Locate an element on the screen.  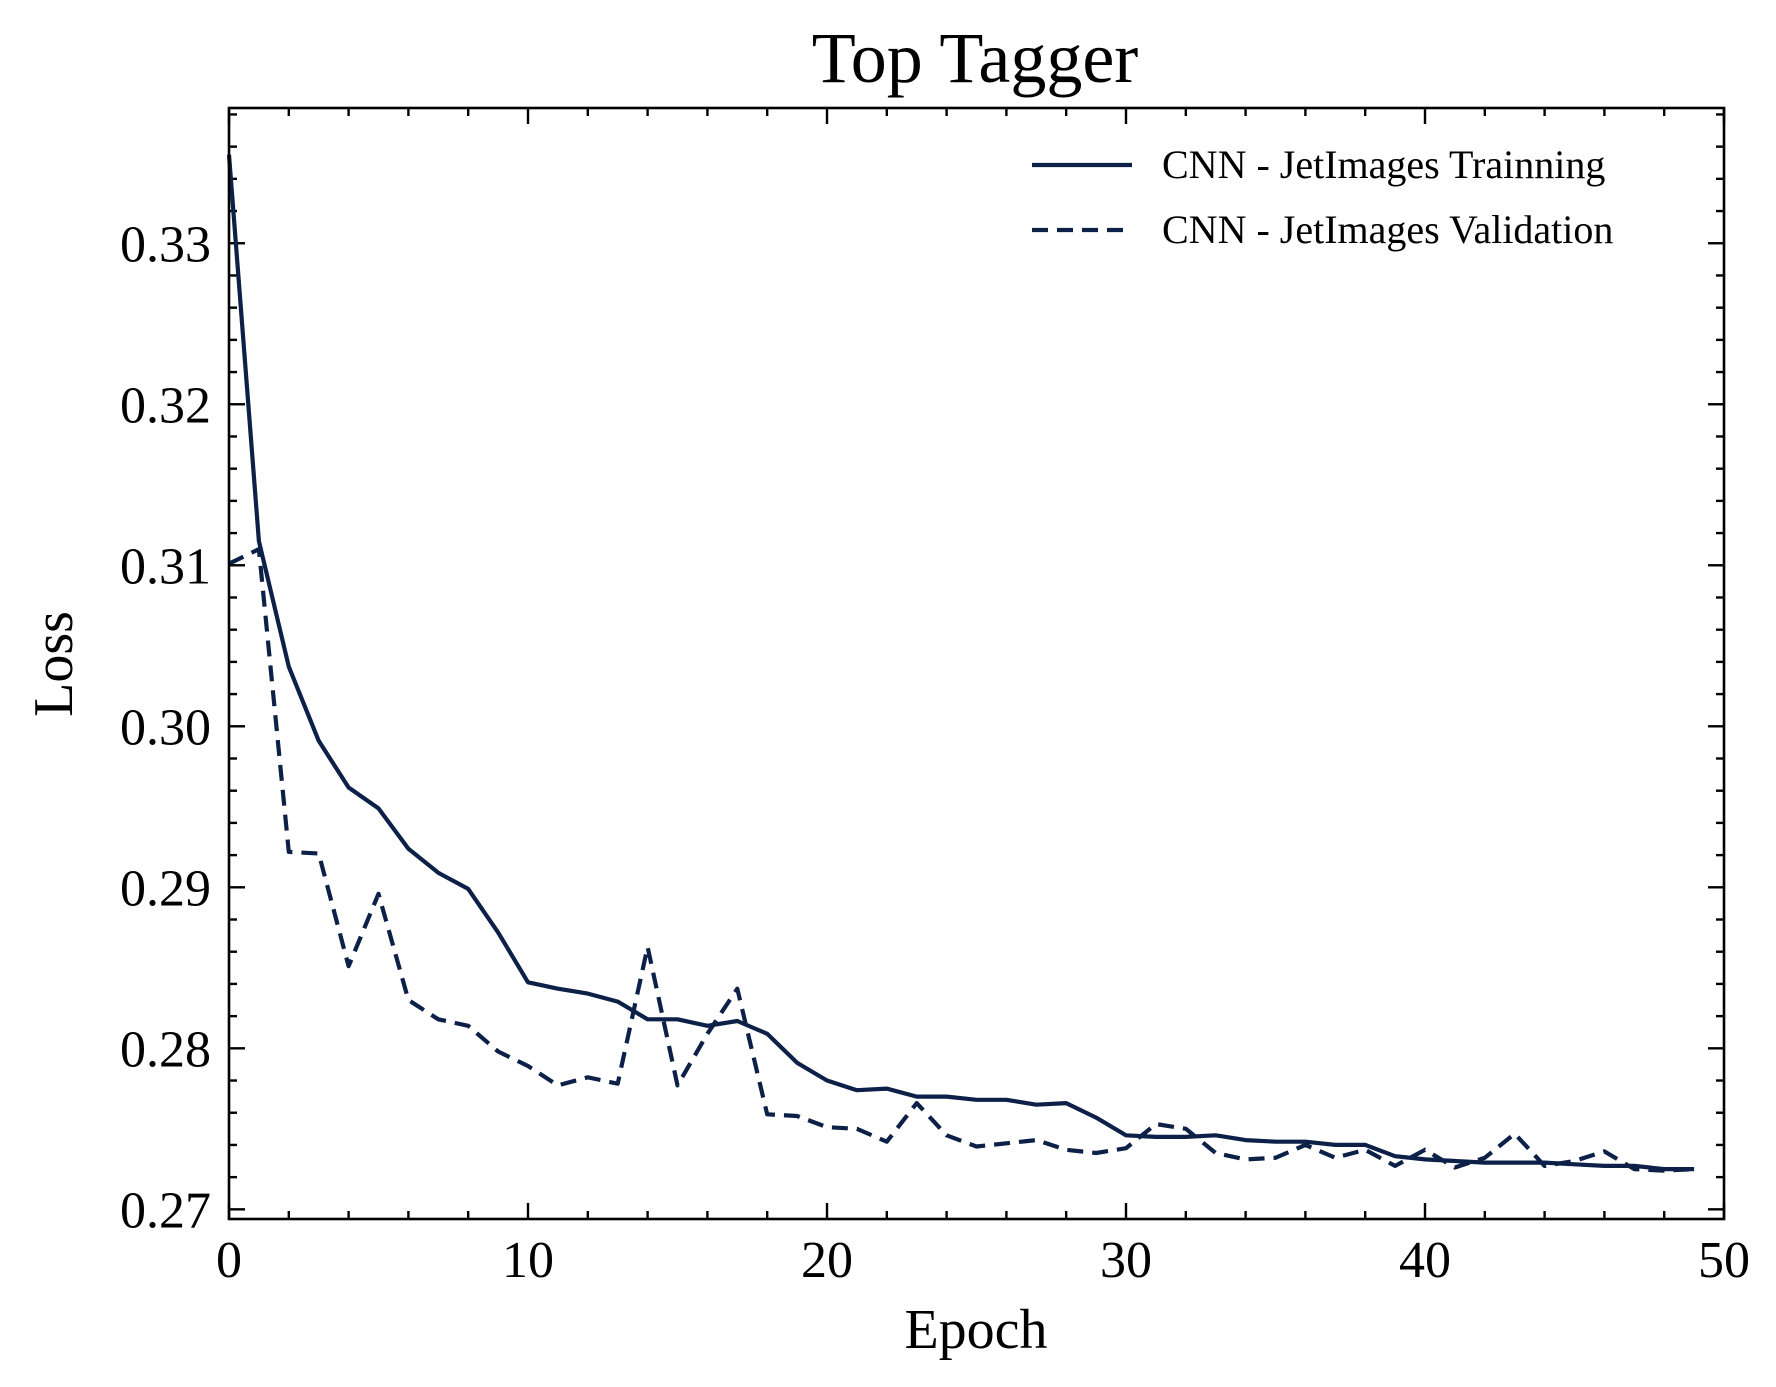
y-tick-label: 0.27 is located at coordinates (165, 1210).